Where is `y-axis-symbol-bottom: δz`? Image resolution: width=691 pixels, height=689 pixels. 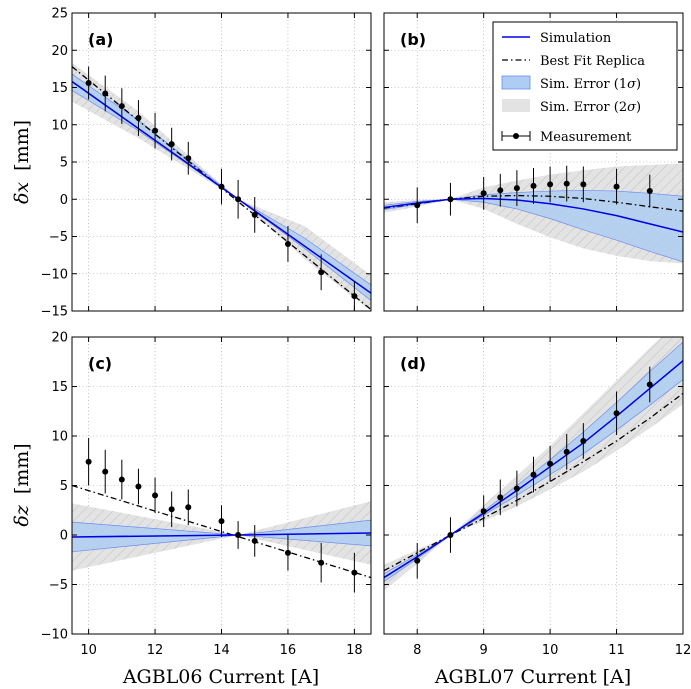 y-axis-symbol-bottom: δz is located at coordinates (22, 515).